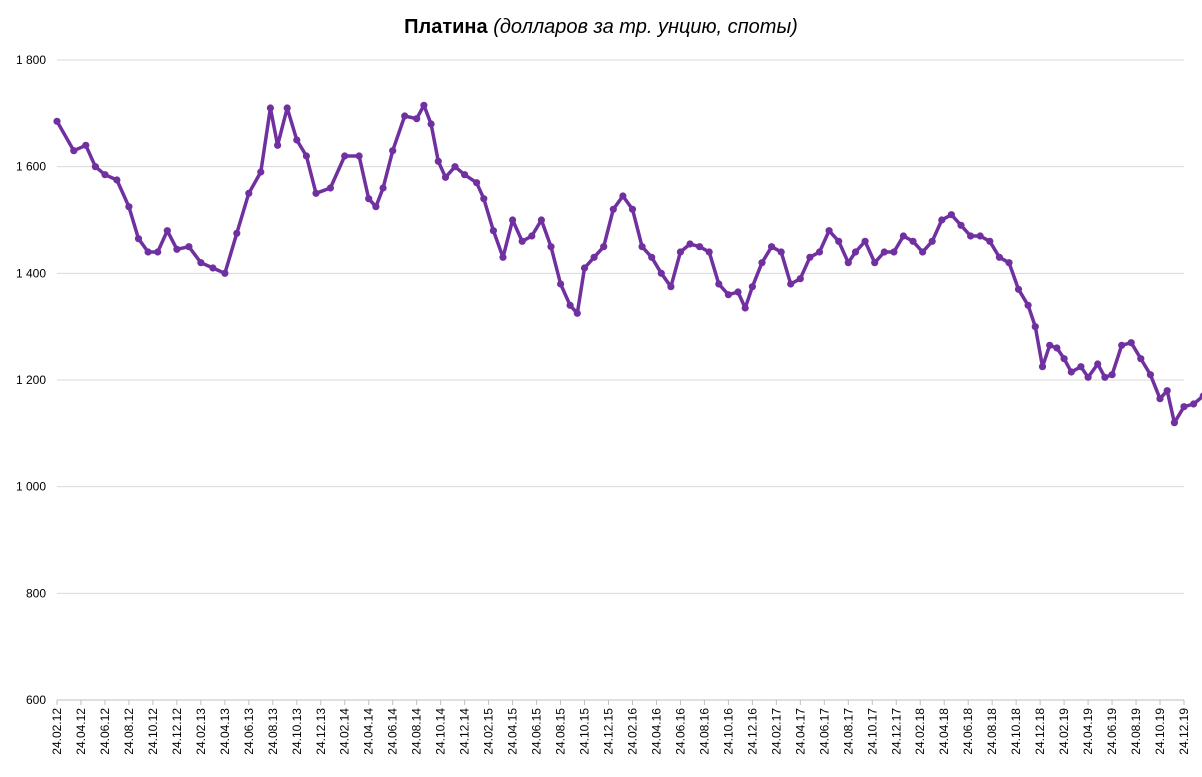 Image resolution: width=1202 pixels, height=777 pixels. Describe the element at coordinates (645, 27) in the screenshot. I see `chart-subtitle: (долларов за тр. унцию, споты)` at that location.